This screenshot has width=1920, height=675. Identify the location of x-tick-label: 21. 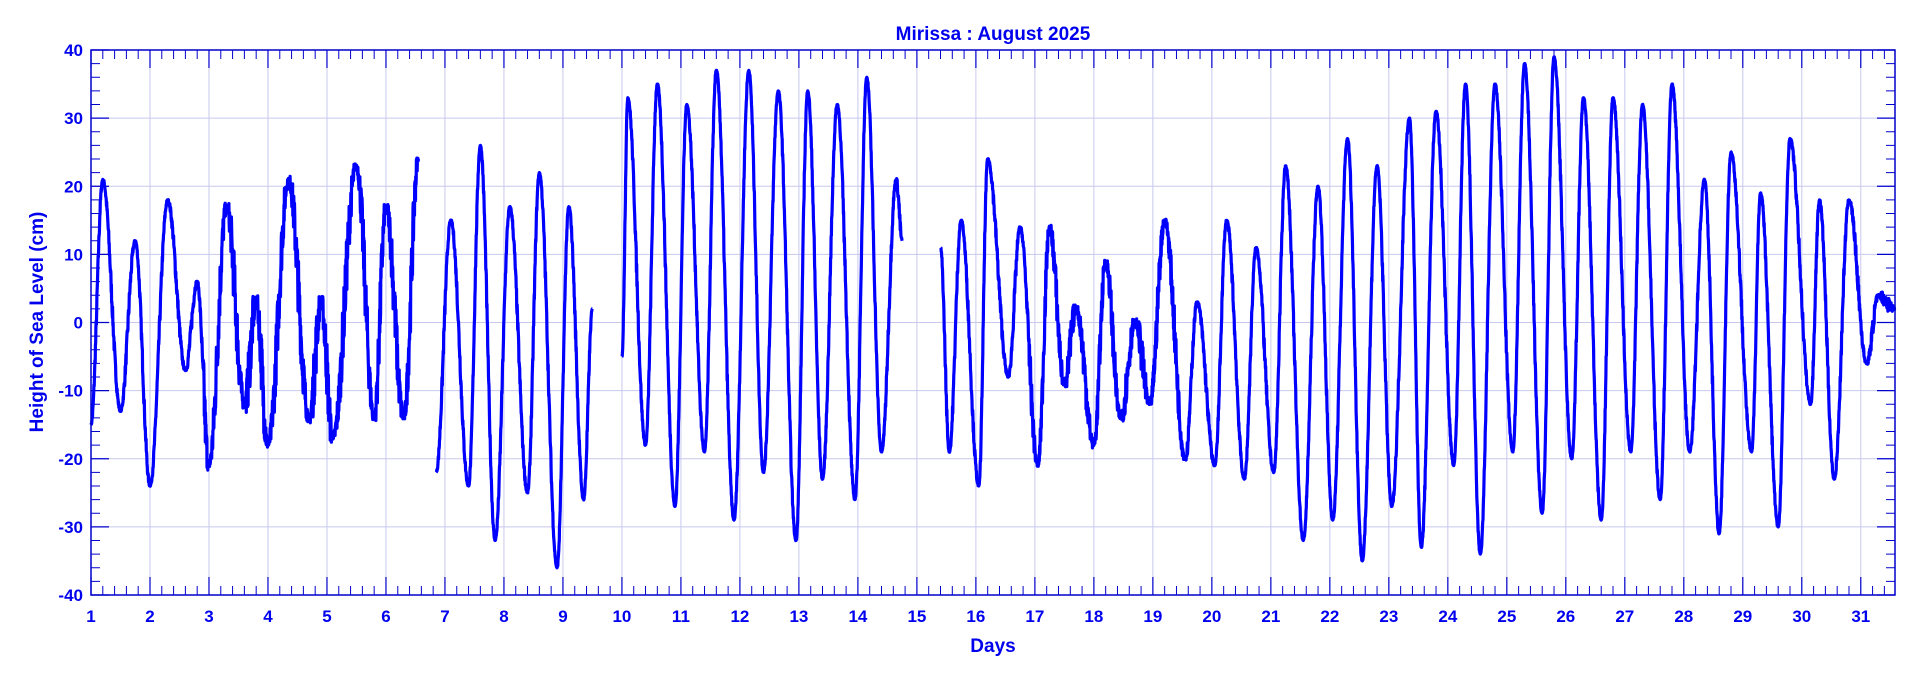
(1270, 616).